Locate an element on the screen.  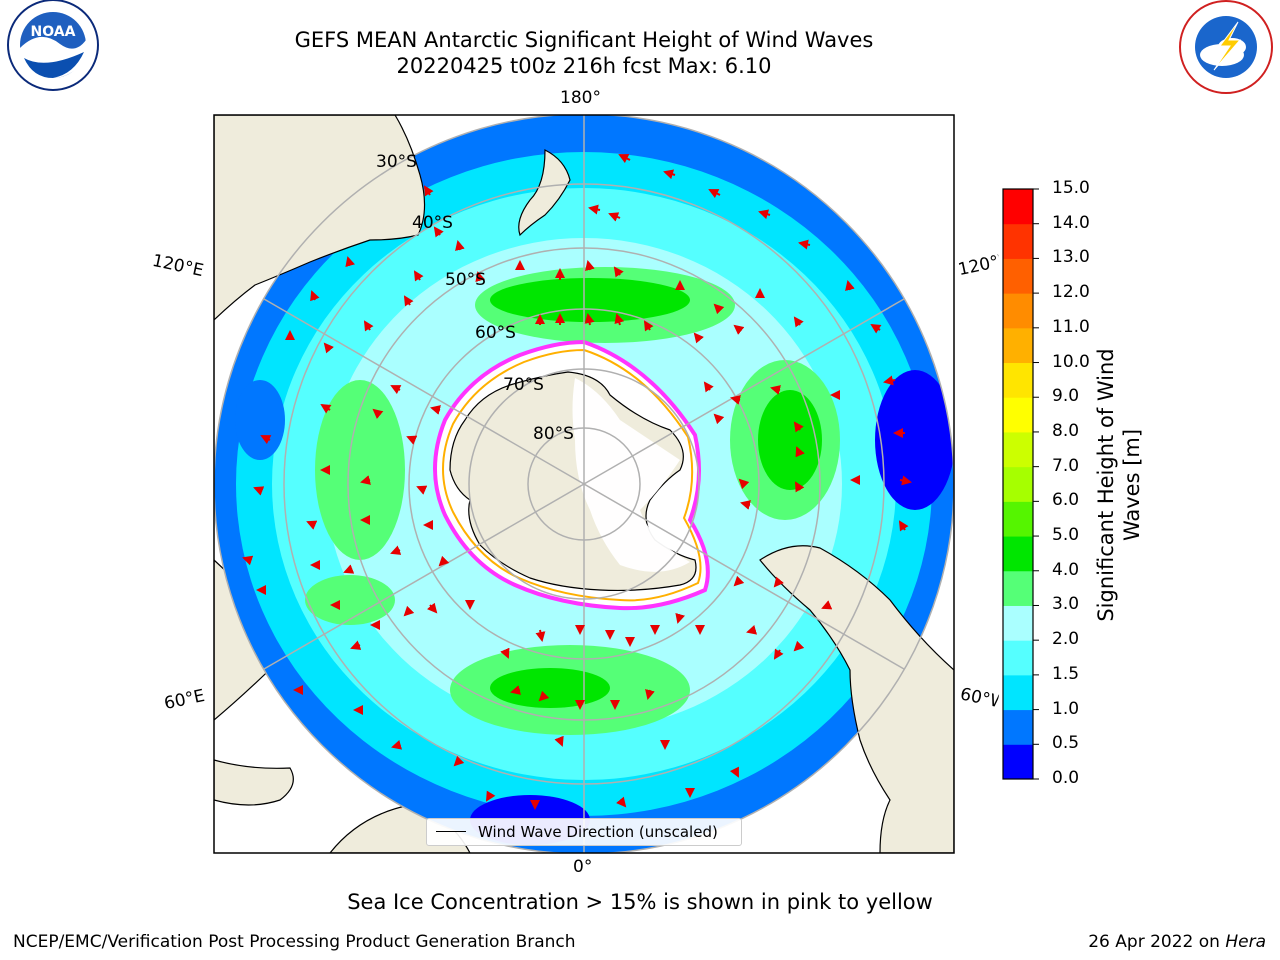
svg-text: NOAA is located at coordinates (53, 32).